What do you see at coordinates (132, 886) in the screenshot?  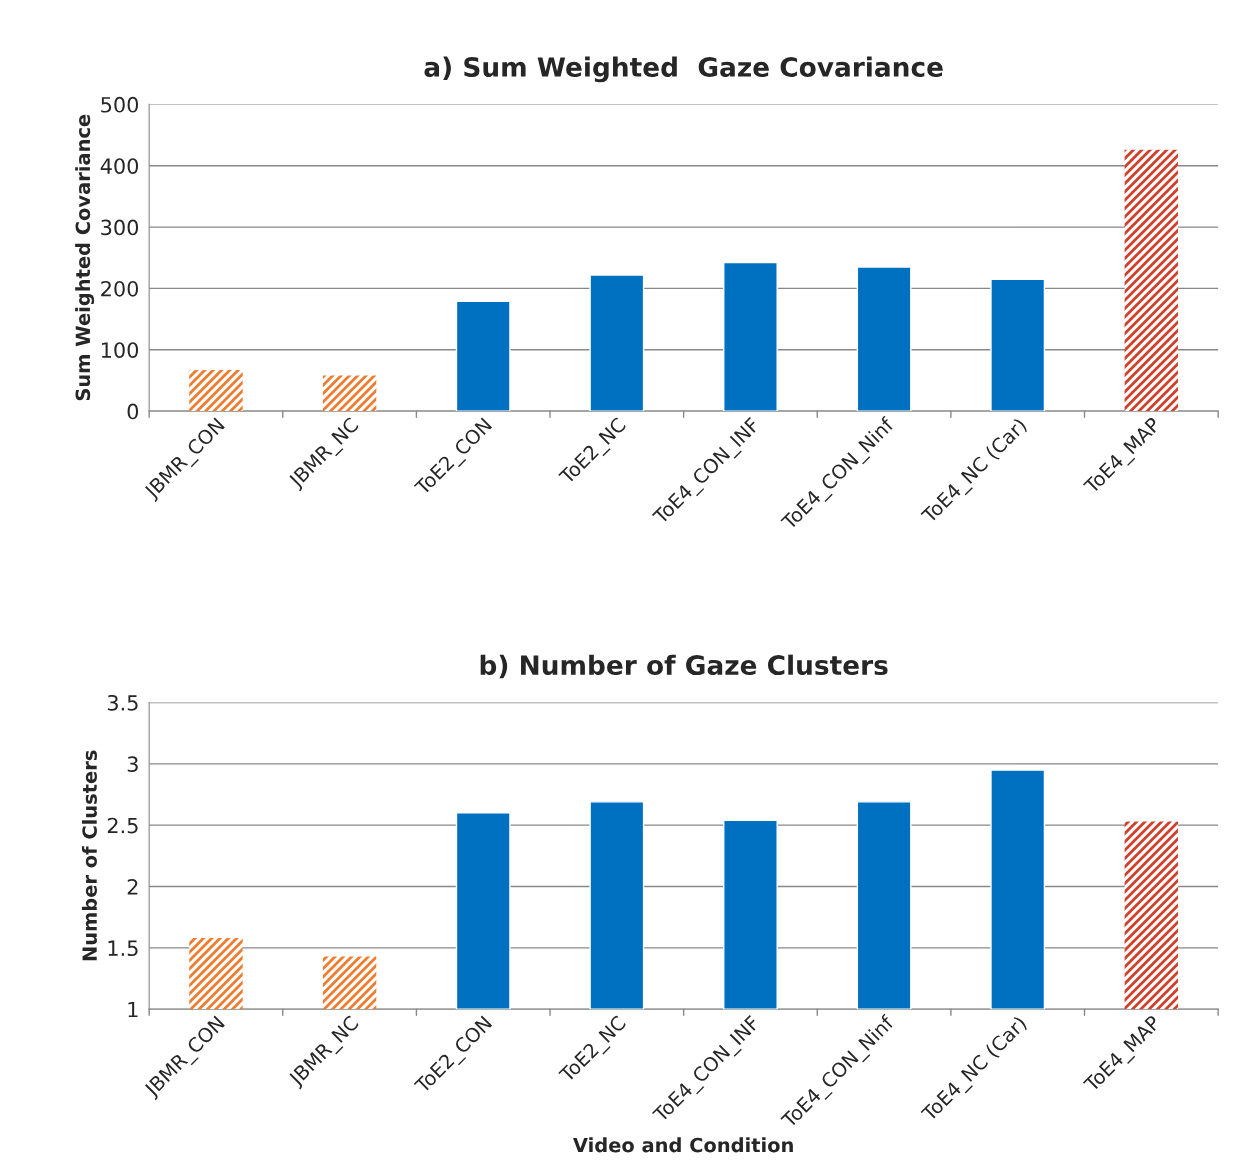 I see `y-tick-label: 2` at bounding box center [132, 886].